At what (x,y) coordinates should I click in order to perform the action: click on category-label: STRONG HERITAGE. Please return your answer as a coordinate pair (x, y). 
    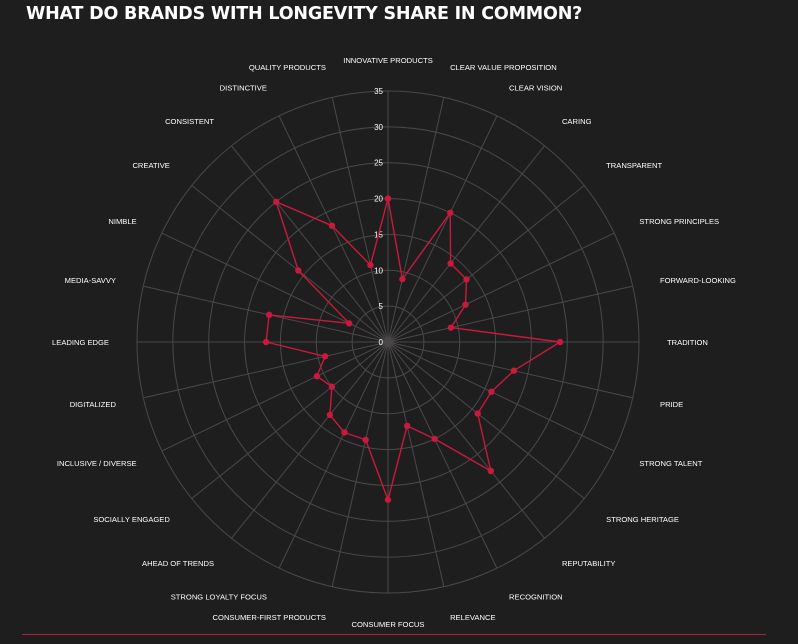
    Looking at the image, I should click on (642, 519).